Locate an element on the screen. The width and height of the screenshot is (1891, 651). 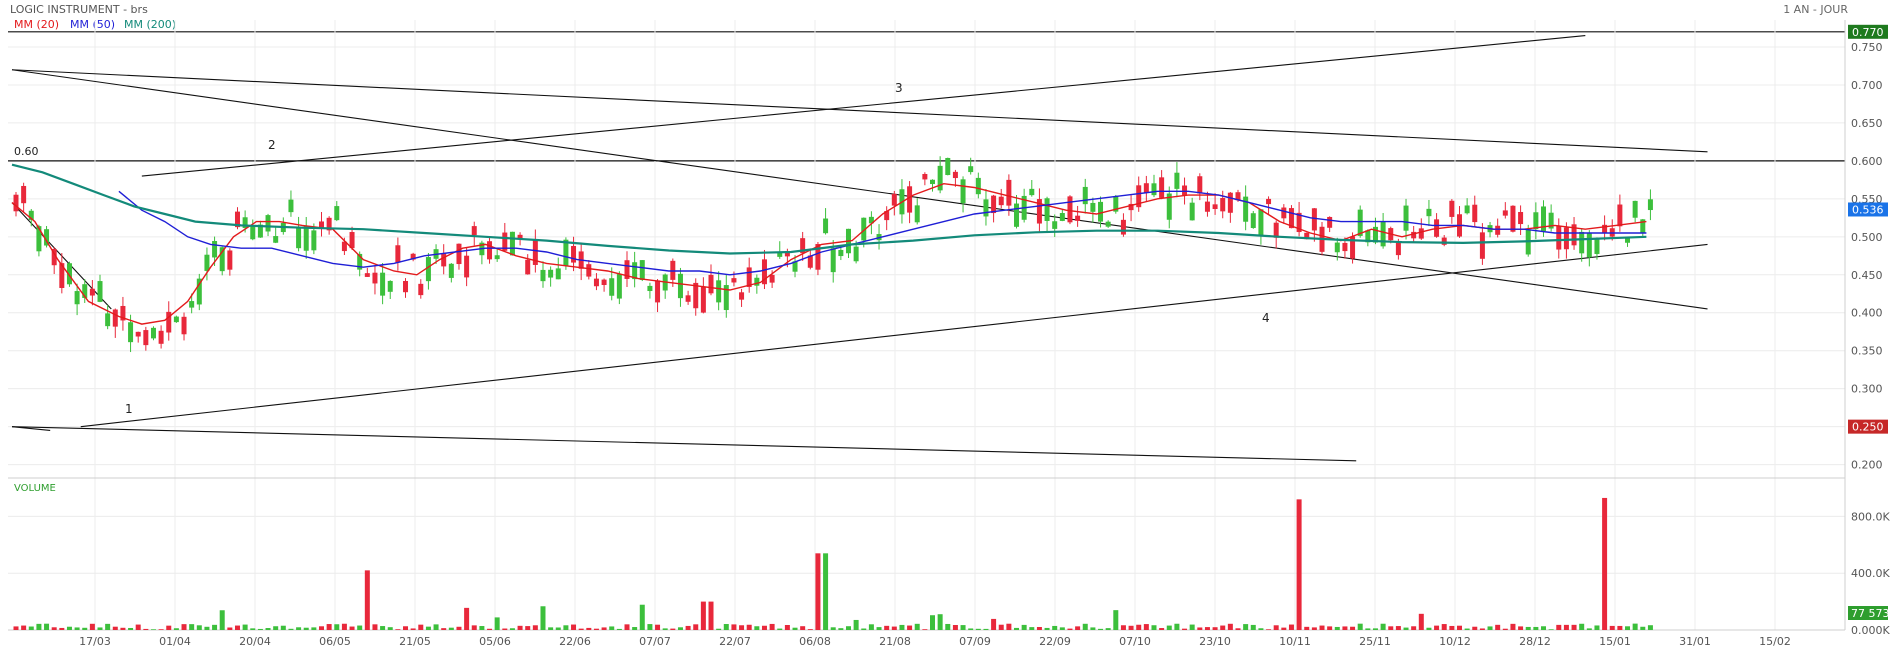
period-label: 1 AN - JOUR is located at coordinates (1815, 9).